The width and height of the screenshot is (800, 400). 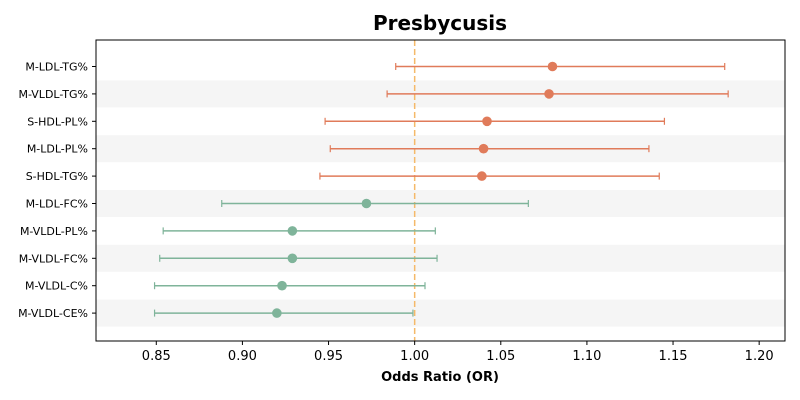 I want to click on x-tick-label: 0.85, so click(x=156, y=356).